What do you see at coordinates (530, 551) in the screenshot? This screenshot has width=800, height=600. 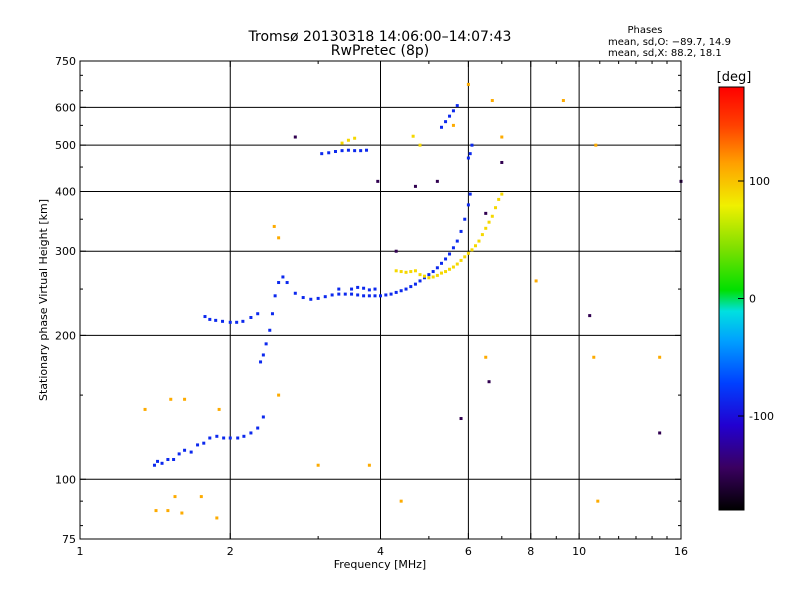 I see `x-tick-label: 8` at bounding box center [530, 551].